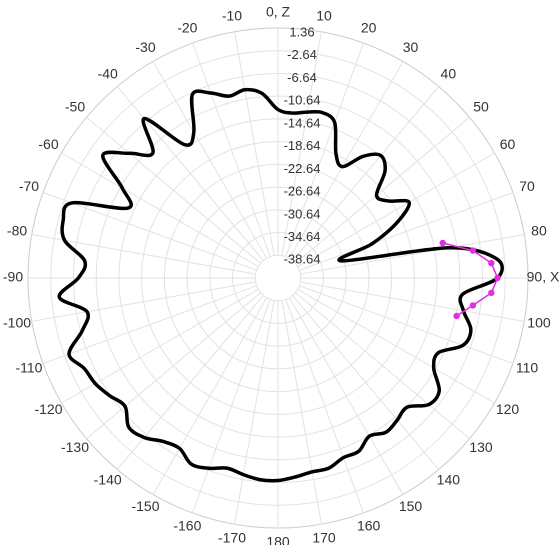 This screenshot has width=560, height=545. What do you see at coordinates (145, 506) in the screenshot?
I see `angle-tick-label: -150` at bounding box center [145, 506].